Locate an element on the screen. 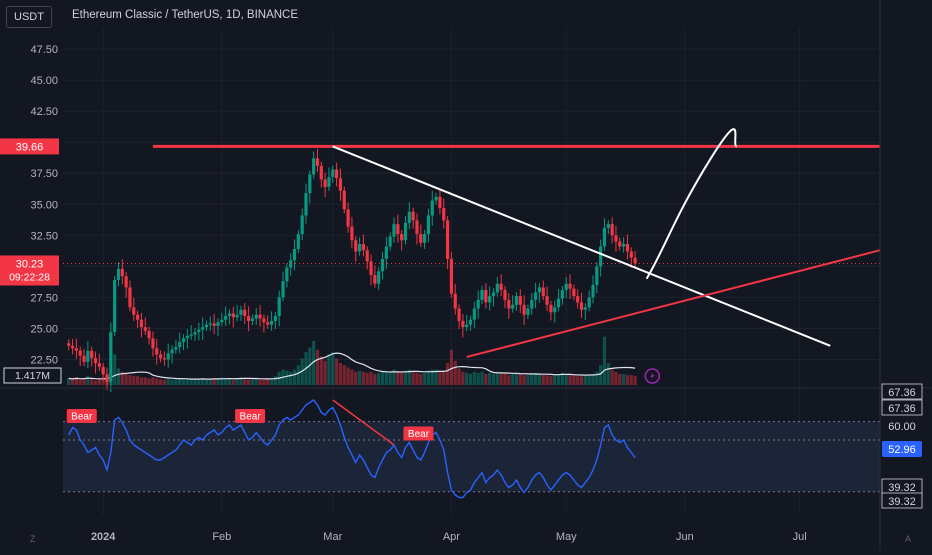  time-tick-label: Jun is located at coordinates (685, 537).